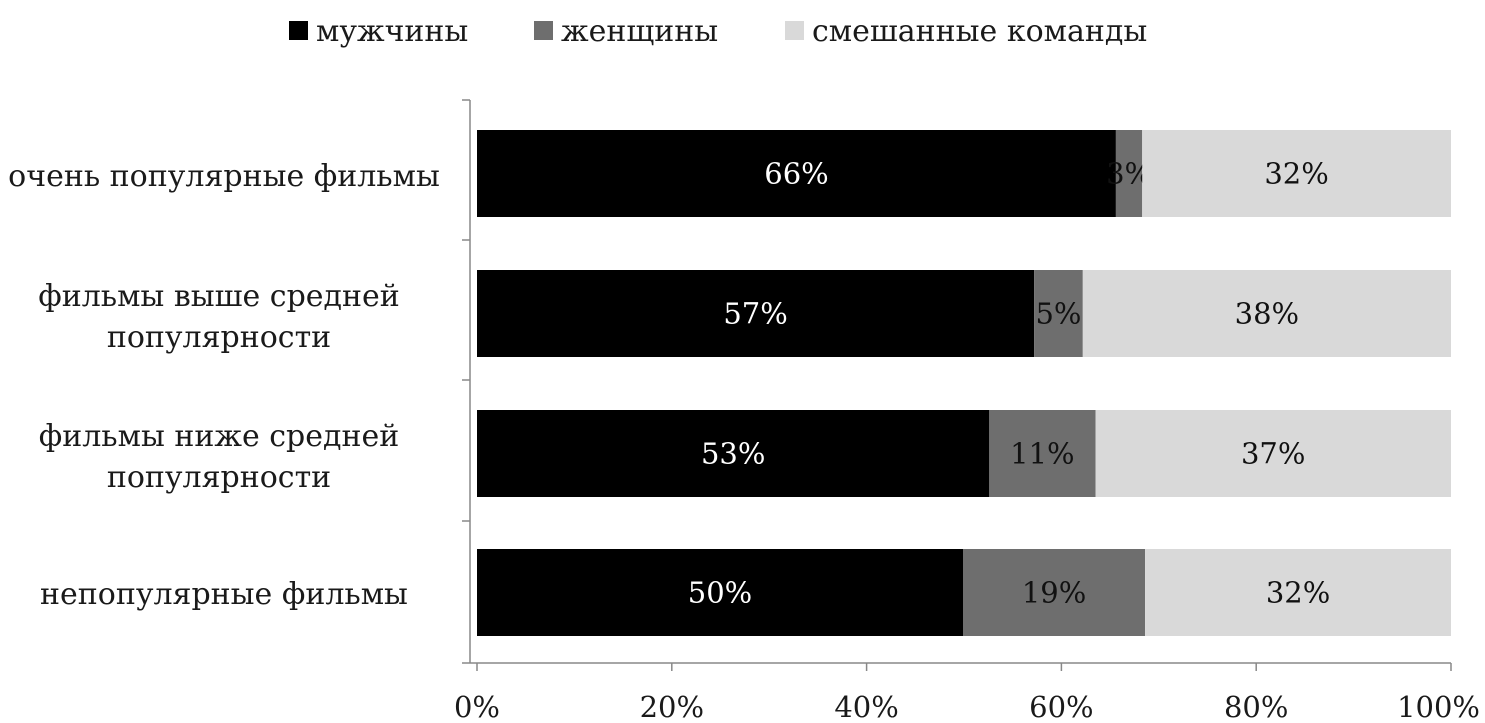  I want to click on data-label: 57%, so click(755, 314).